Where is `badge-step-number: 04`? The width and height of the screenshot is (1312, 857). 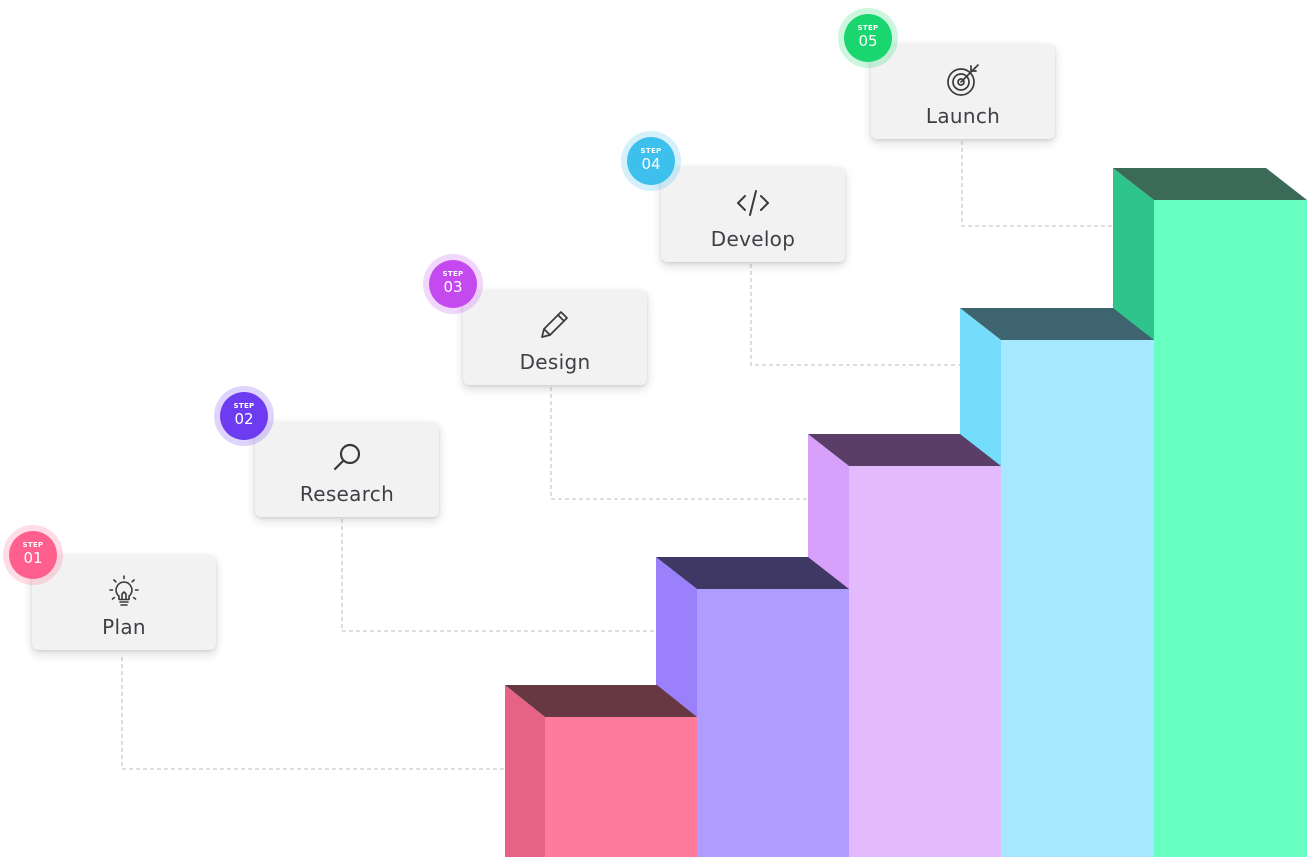 badge-step-number: 04 is located at coordinates (651, 164).